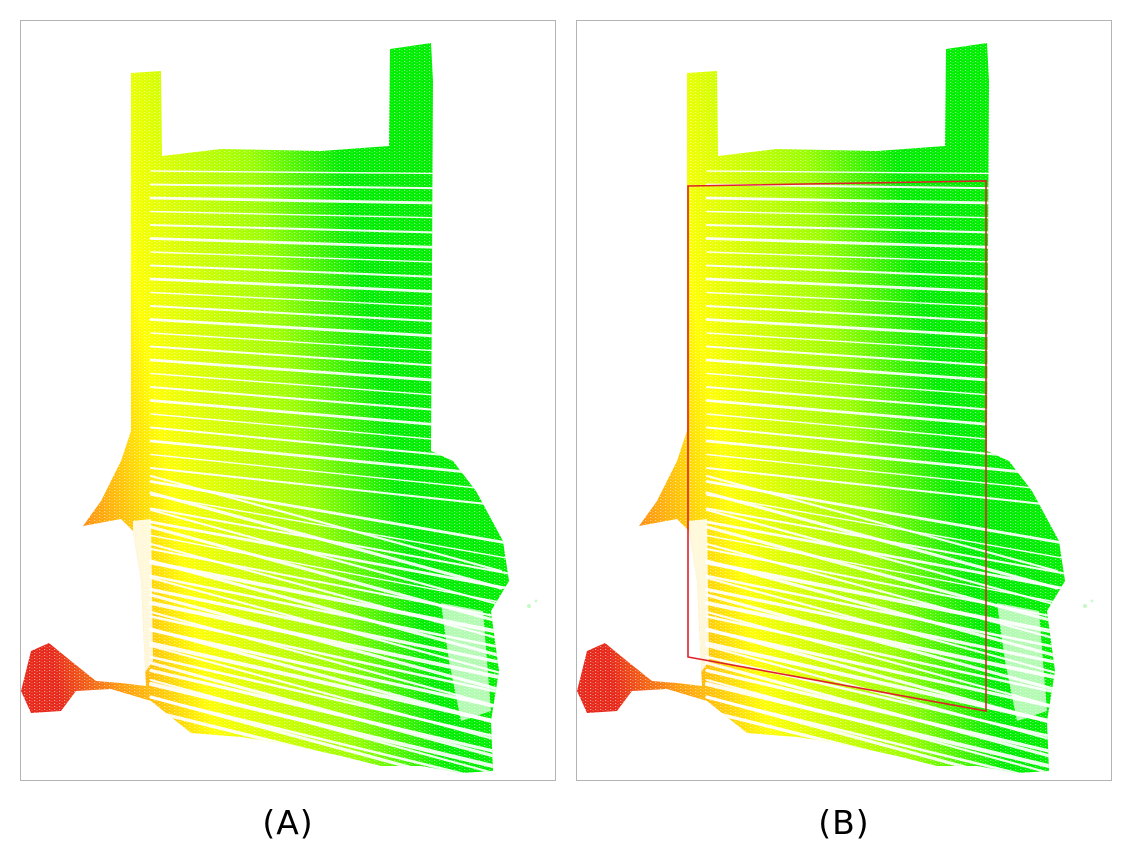  Describe the element at coordinates (288, 822) in the screenshot. I see `panel-a-caption: (A)` at that location.